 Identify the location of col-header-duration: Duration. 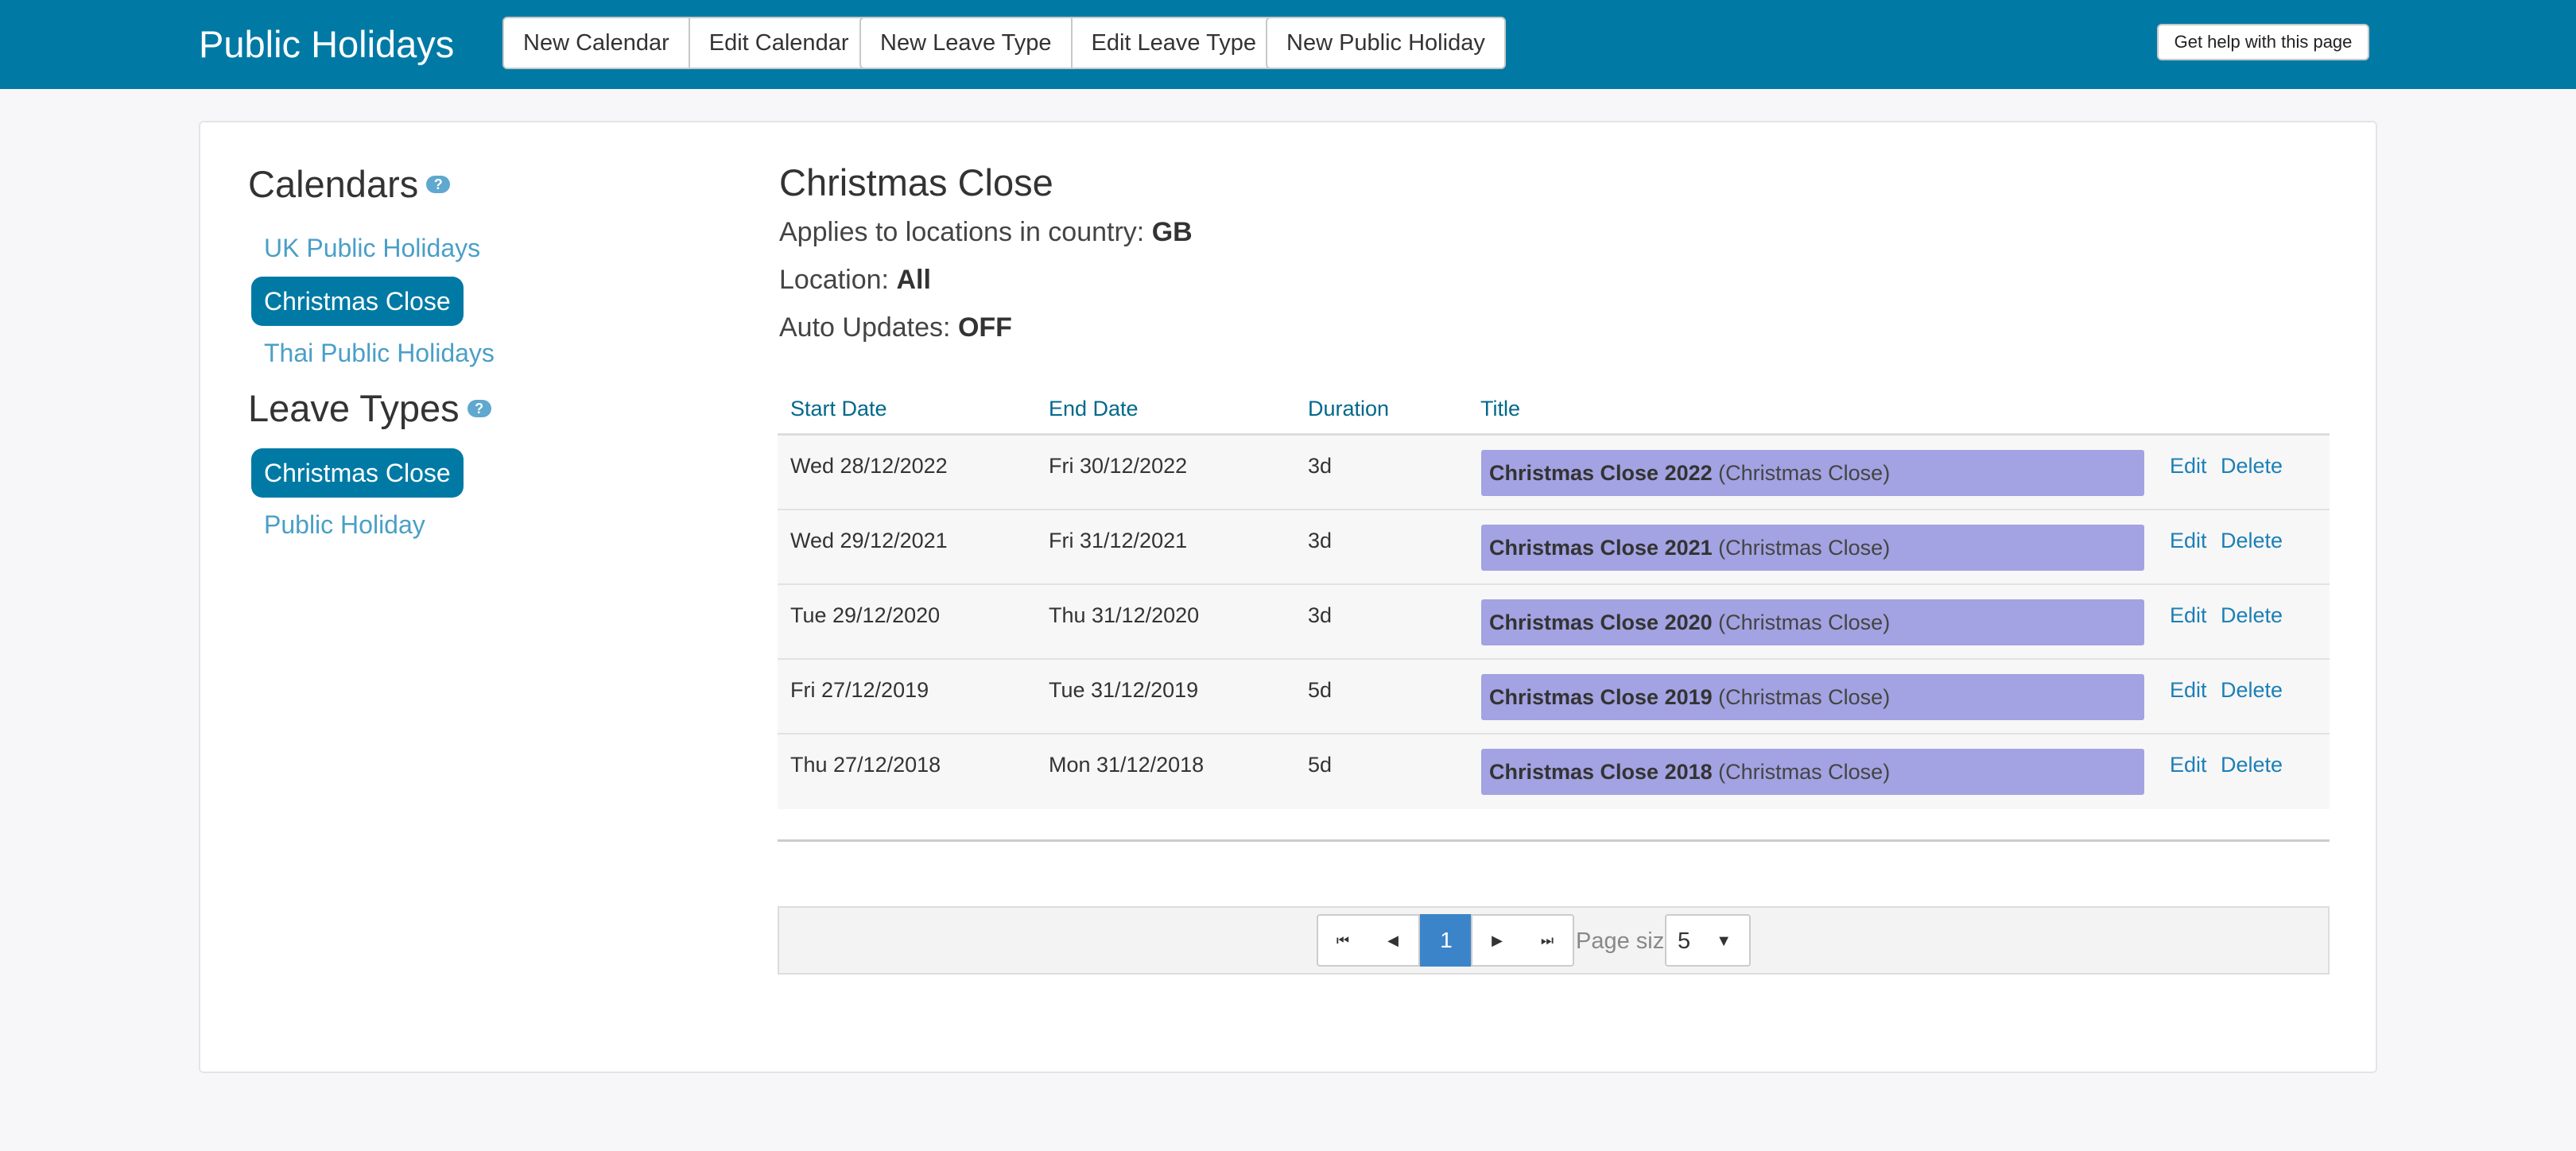
(1349, 408).